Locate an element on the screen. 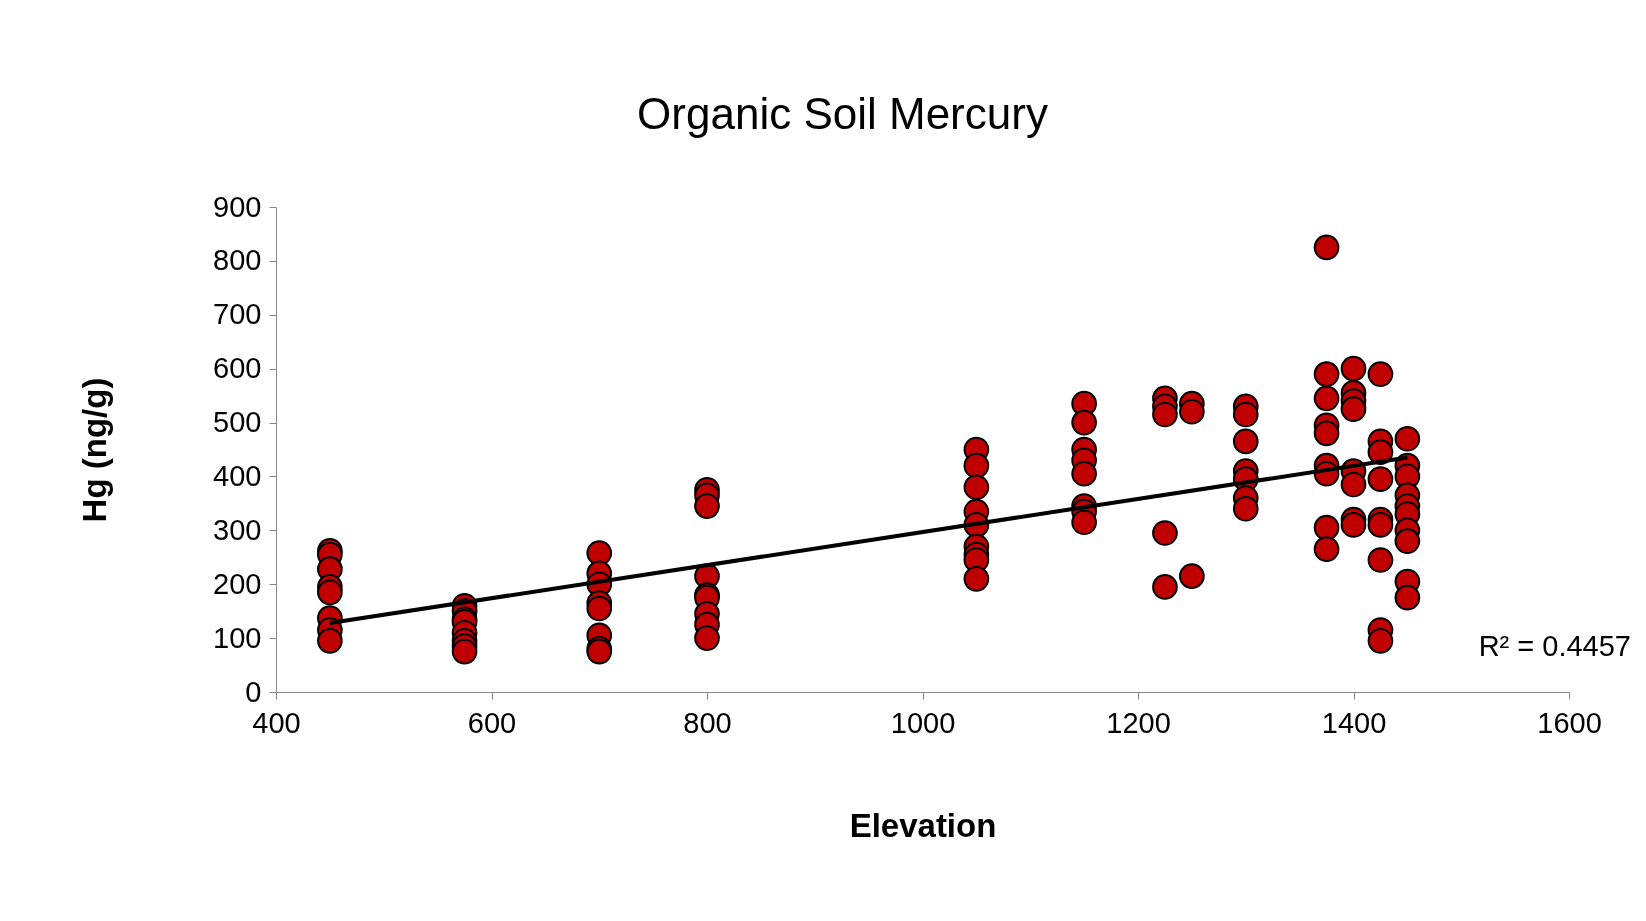 The height and width of the screenshot is (921, 1646). y-tick-label: 900 is located at coordinates (237, 206).